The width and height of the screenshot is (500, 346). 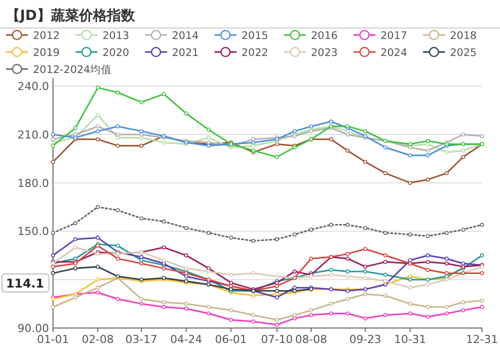 I want to click on x-tick-label: 10-31, so click(x=410, y=339).